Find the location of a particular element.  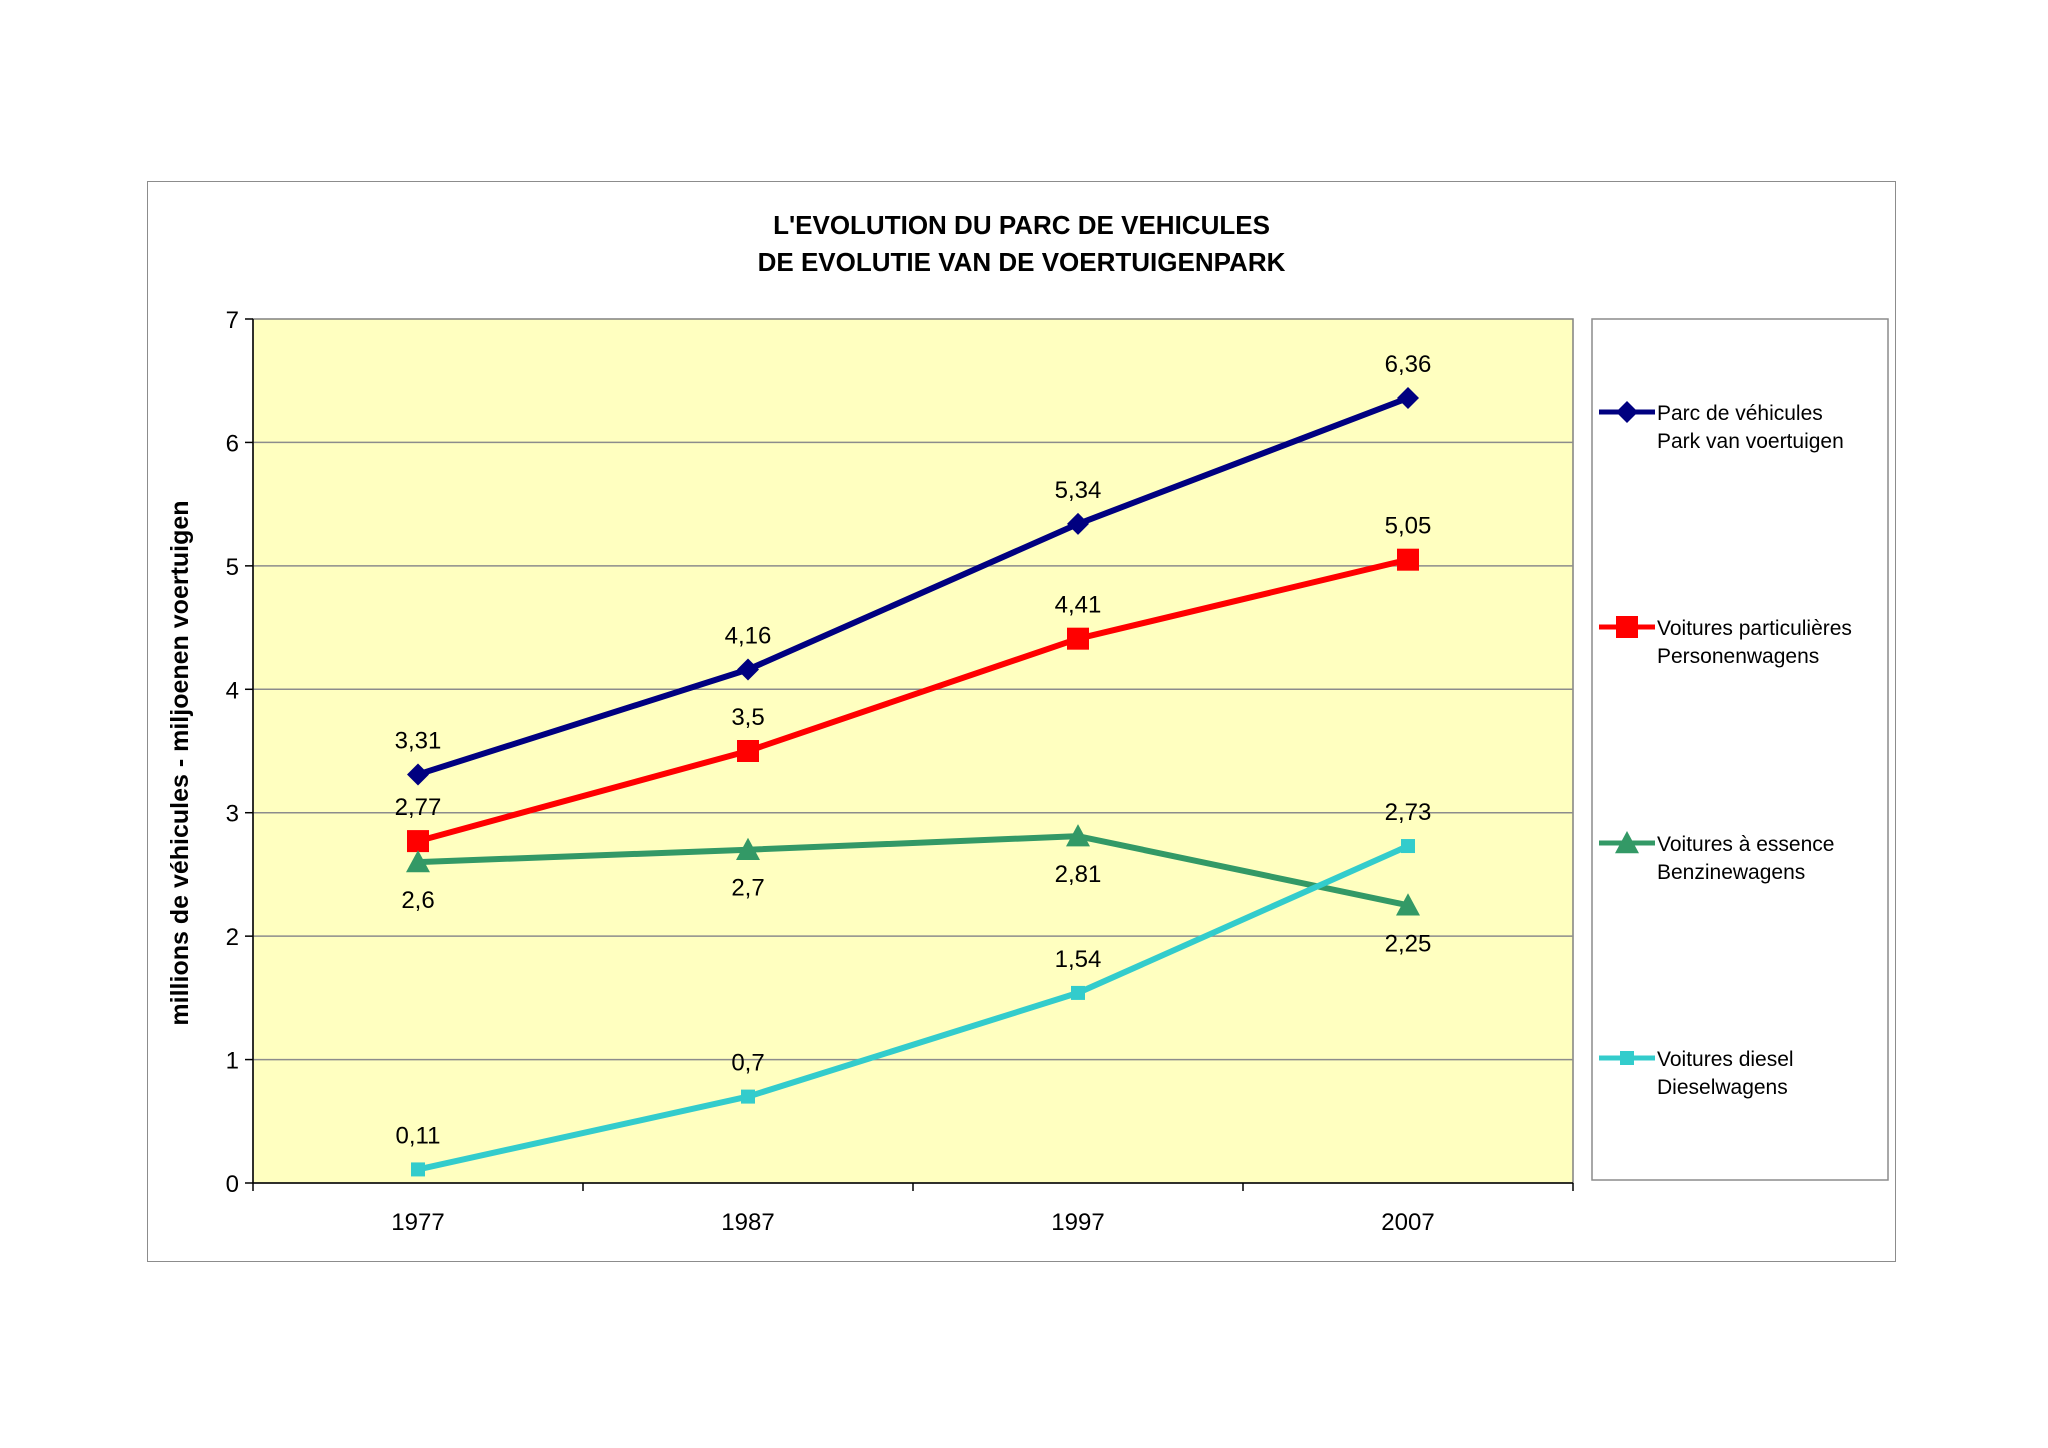

data-label: 2,25 is located at coordinates (1408, 943).